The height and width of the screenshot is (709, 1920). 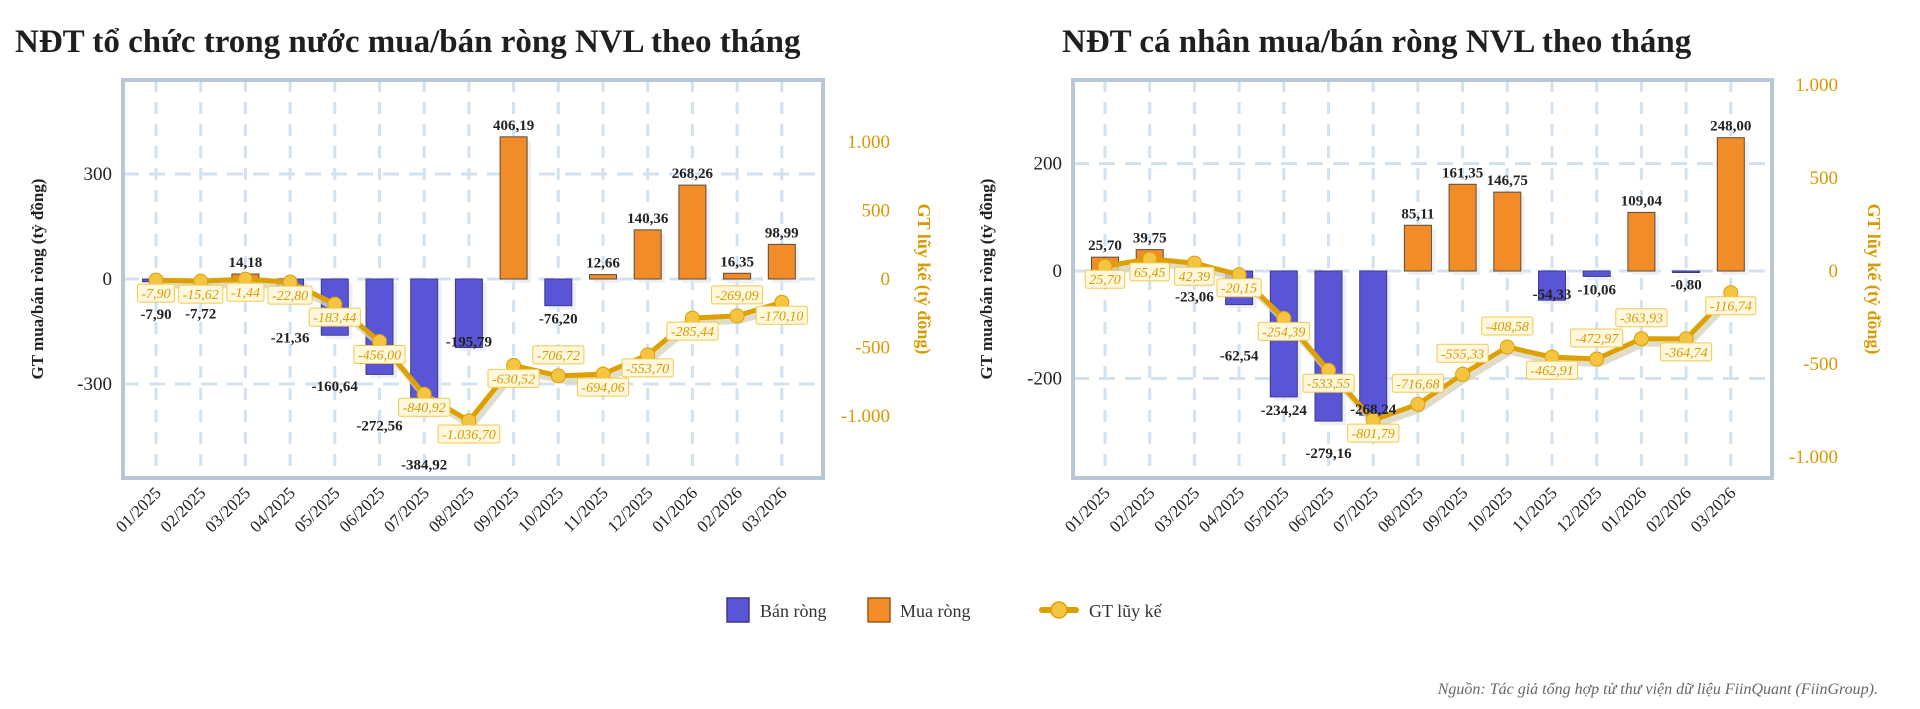 What do you see at coordinates (1373, 410) in the screenshot?
I see `bar-value-label: -268,24` at bounding box center [1373, 410].